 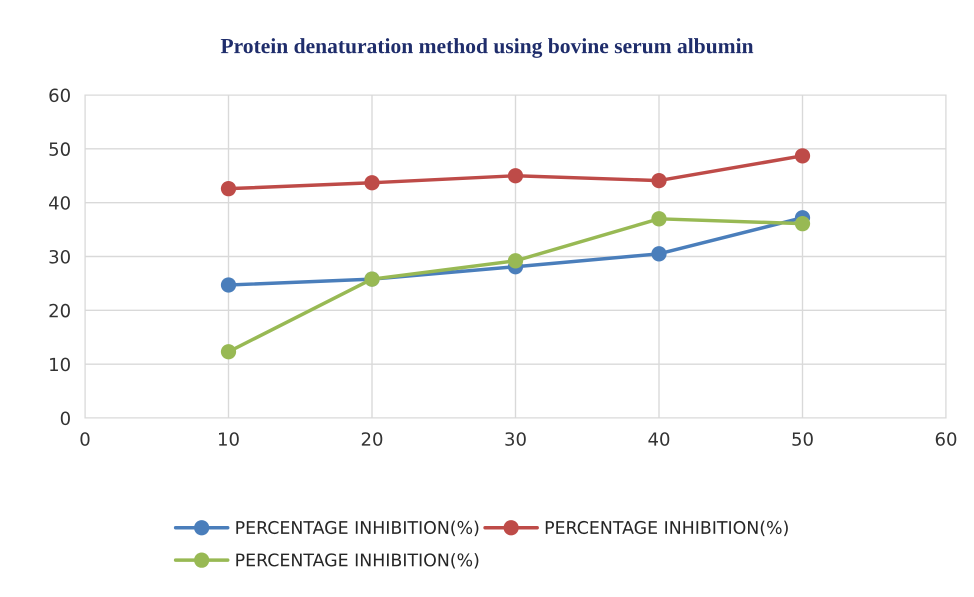 I want to click on x-tick-label: 40, so click(x=659, y=439).